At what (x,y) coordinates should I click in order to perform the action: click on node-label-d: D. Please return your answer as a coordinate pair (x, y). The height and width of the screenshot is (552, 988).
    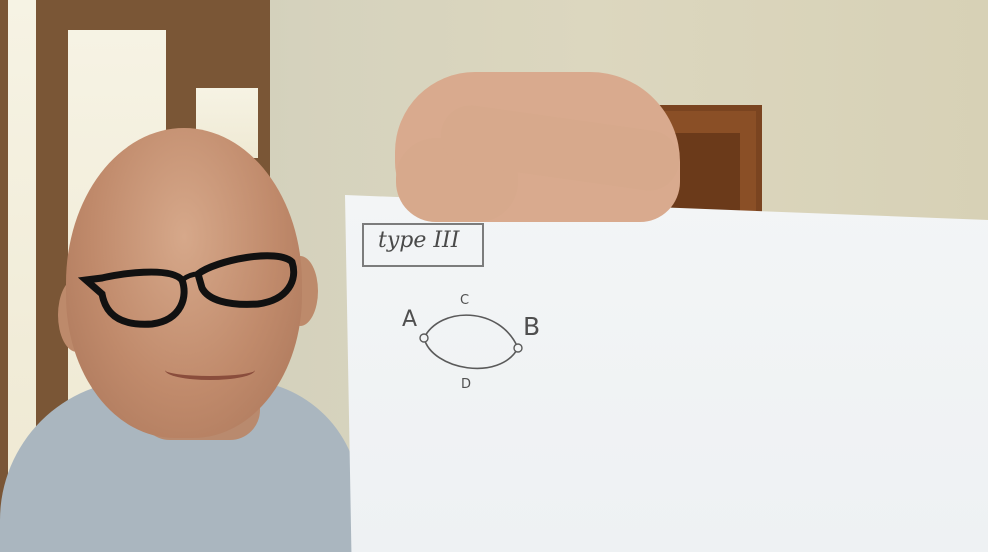
    Looking at the image, I should click on (466, 384).